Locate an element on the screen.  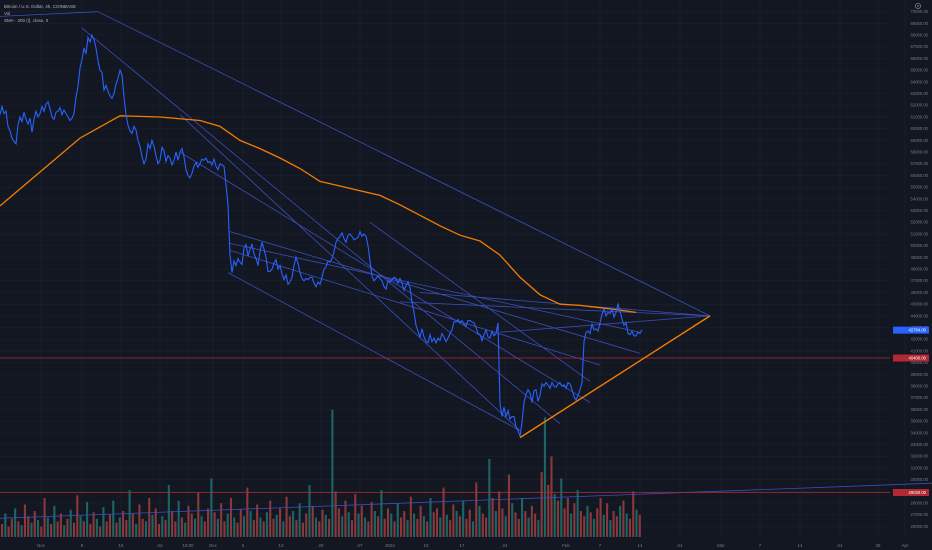
price-tick-label: 57000.00 is located at coordinates (920, 163).